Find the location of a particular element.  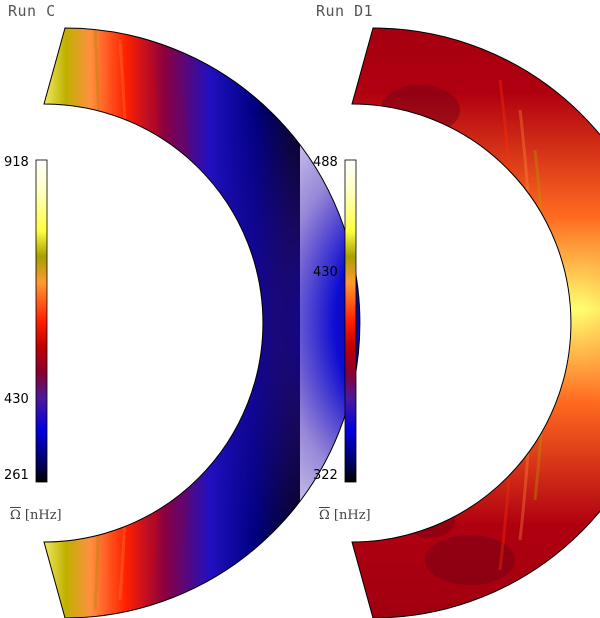

run-d1-colorbar-max: 488 is located at coordinates (325, 162).